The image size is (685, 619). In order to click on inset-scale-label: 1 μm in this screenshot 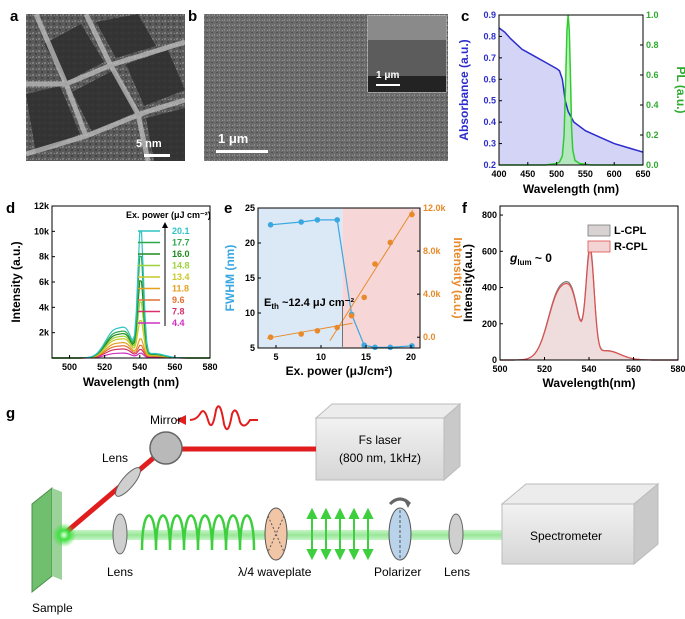, I will do `click(387, 75)`.